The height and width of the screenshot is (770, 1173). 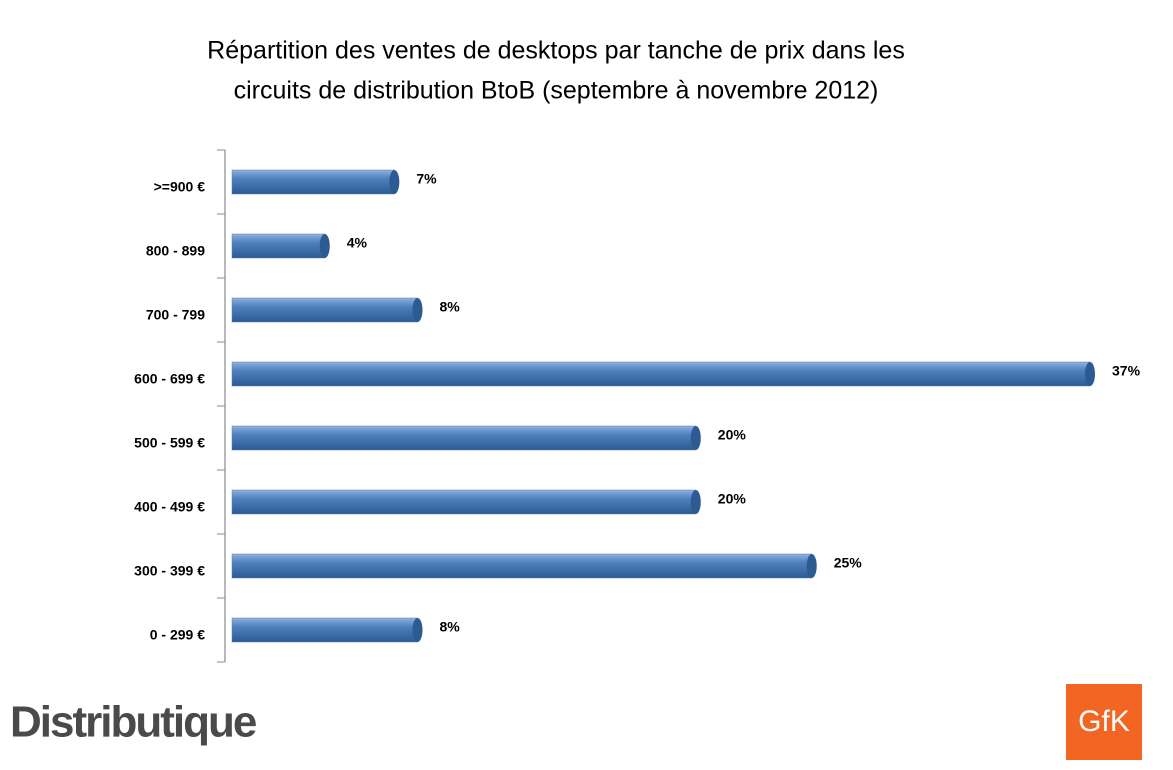 I want to click on y-tick-label: 600 - 699 €, so click(x=169, y=379).